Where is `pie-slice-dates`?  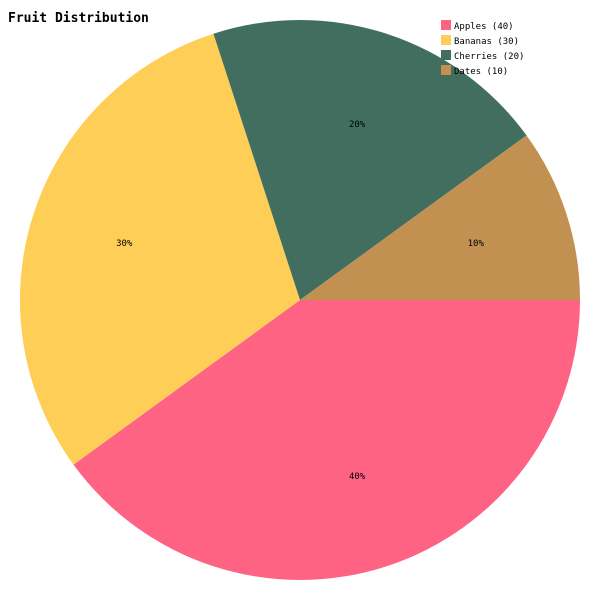
pie-slice-dates is located at coordinates (440, 217).